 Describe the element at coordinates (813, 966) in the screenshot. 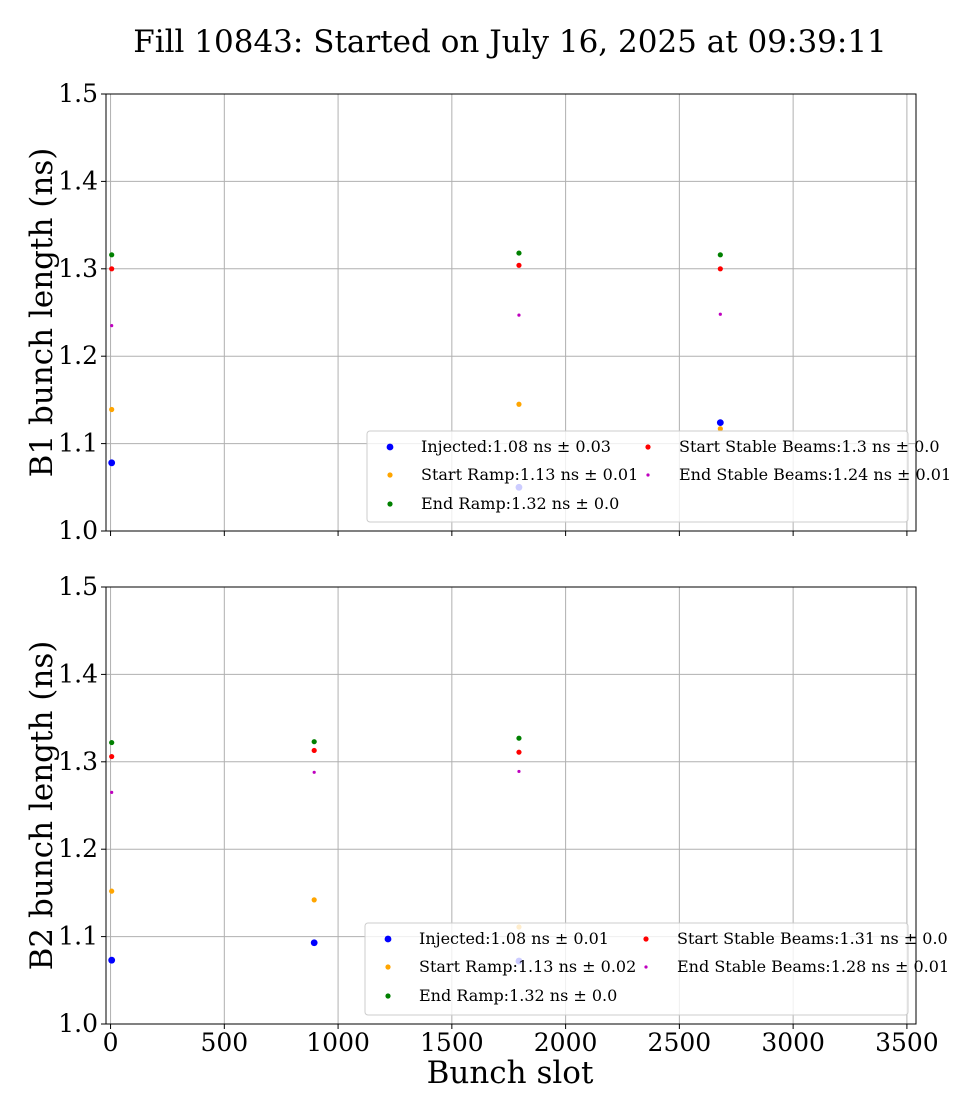

I see `legend-entry: End Stable Beams:1.28 ns ± 0.01` at that location.